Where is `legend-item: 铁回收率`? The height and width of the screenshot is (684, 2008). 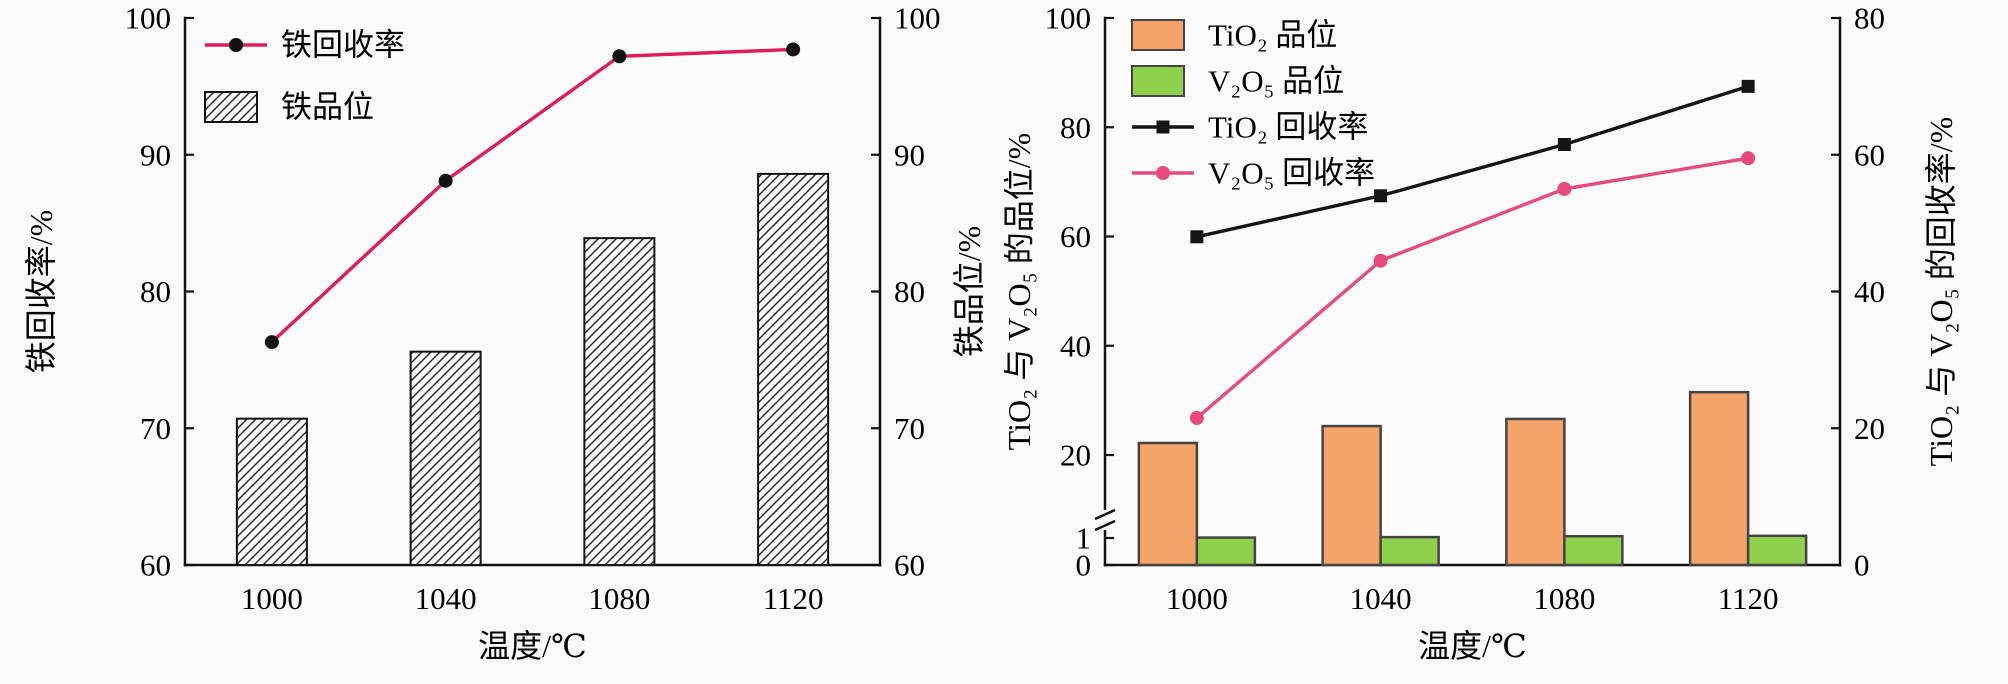
legend-item: 铁回收率 is located at coordinates (305, 45).